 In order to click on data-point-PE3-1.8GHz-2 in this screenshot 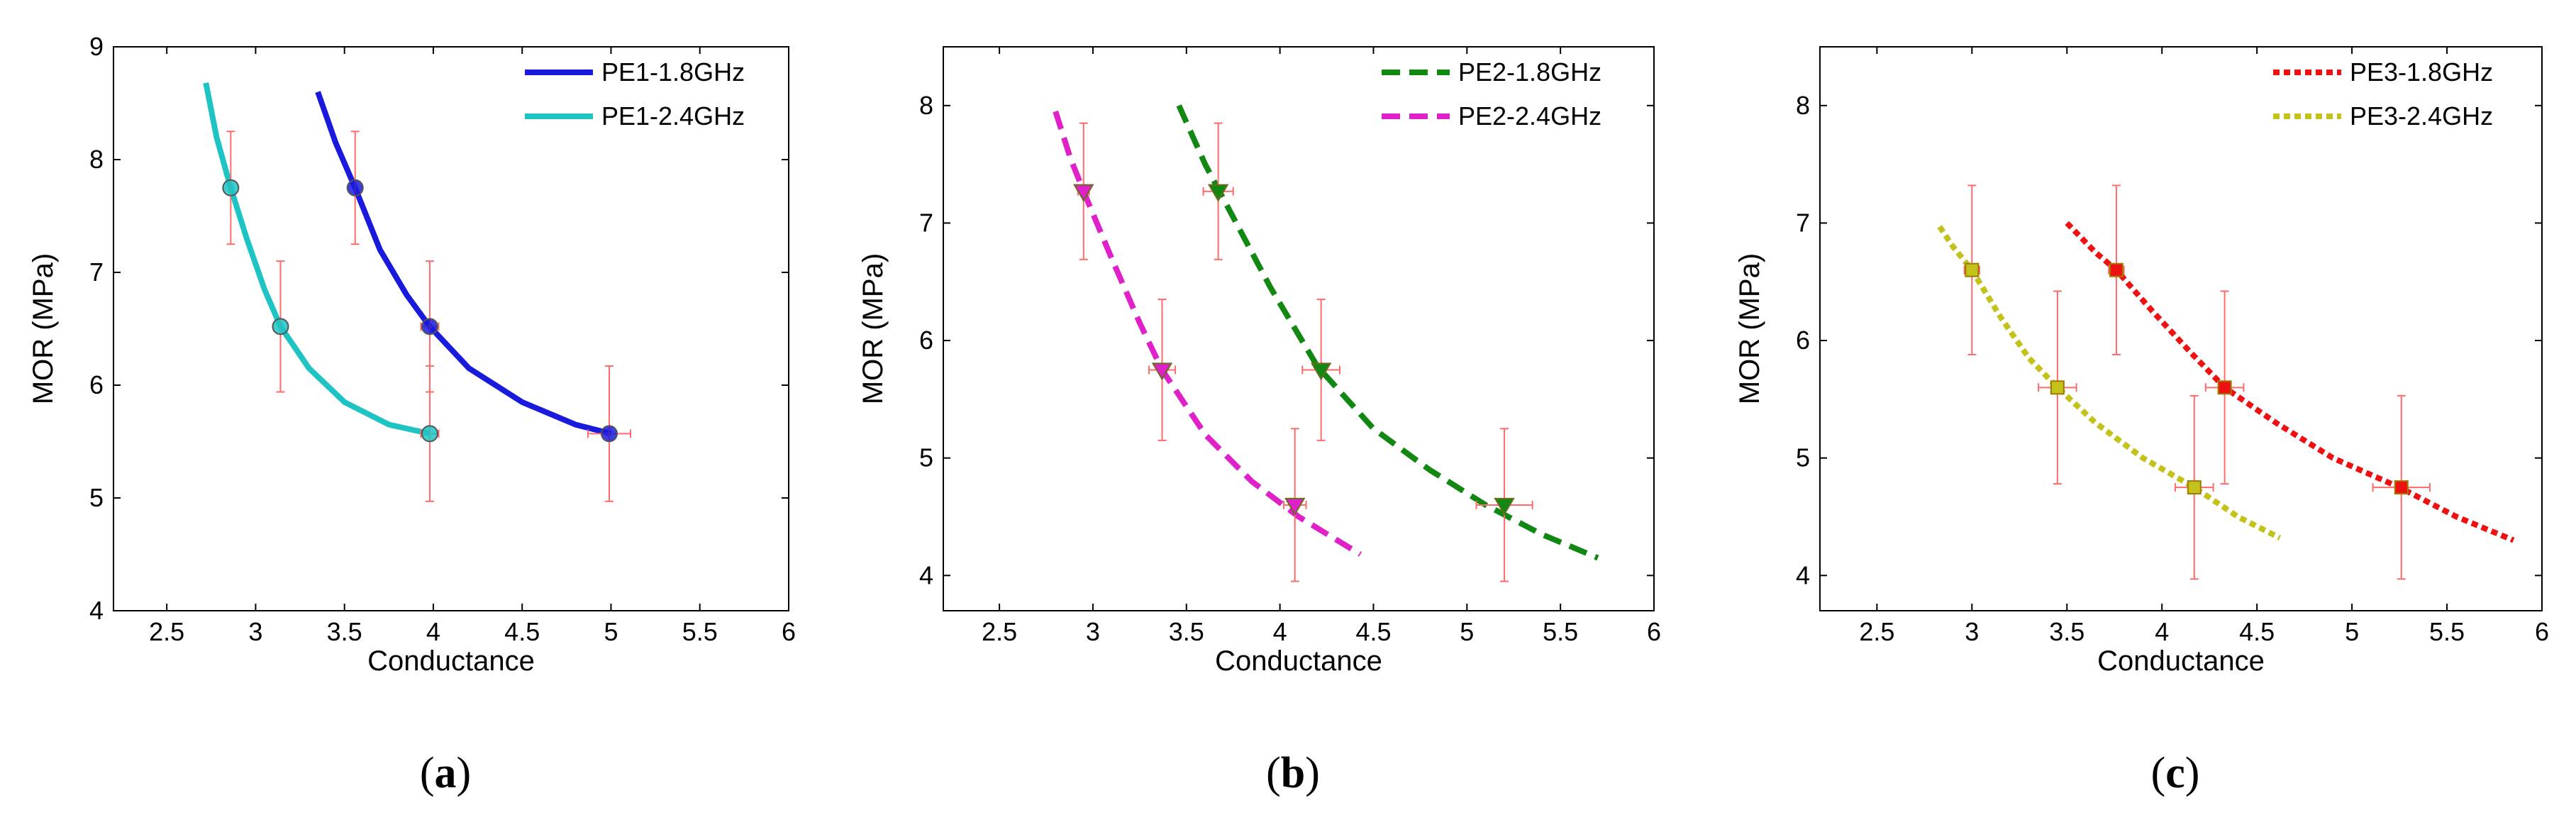, I will do `click(2401, 487)`.